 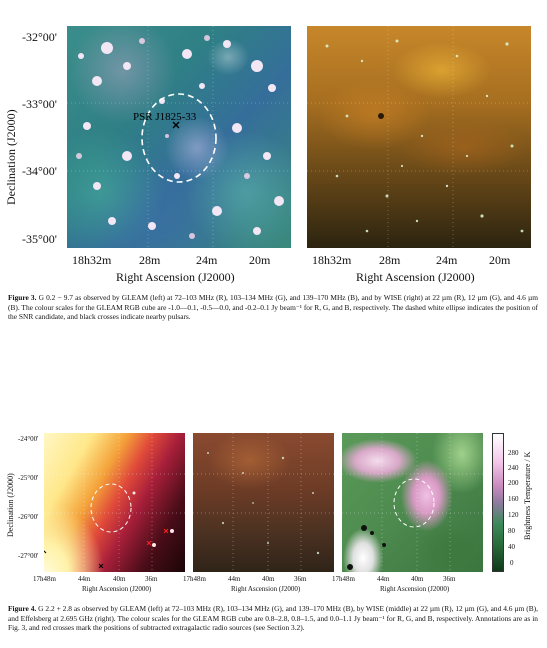 I want to click on colorbar-tick: 280, so click(x=513, y=453).